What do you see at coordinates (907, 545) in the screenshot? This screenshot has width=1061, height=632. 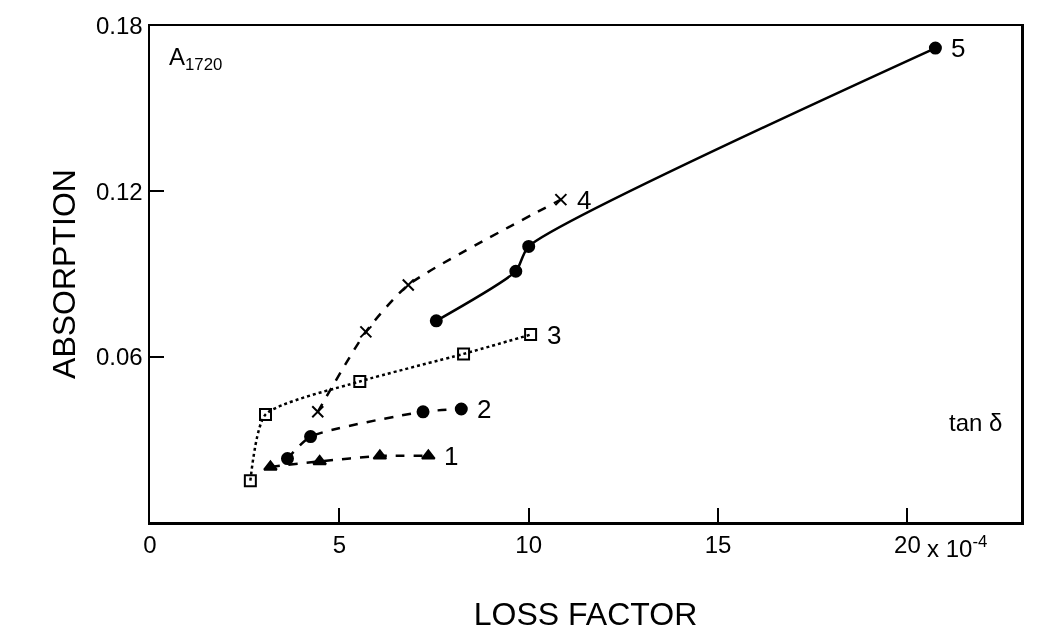 I see `x-tick-label: 20` at bounding box center [907, 545].